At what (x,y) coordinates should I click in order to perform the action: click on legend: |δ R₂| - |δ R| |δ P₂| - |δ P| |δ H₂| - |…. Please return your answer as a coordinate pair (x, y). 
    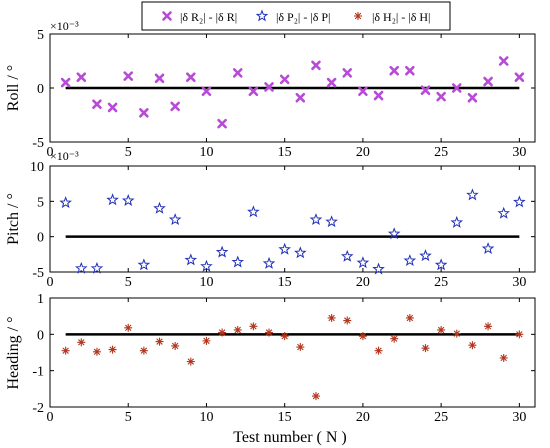
    Looking at the image, I should click on (296, 16).